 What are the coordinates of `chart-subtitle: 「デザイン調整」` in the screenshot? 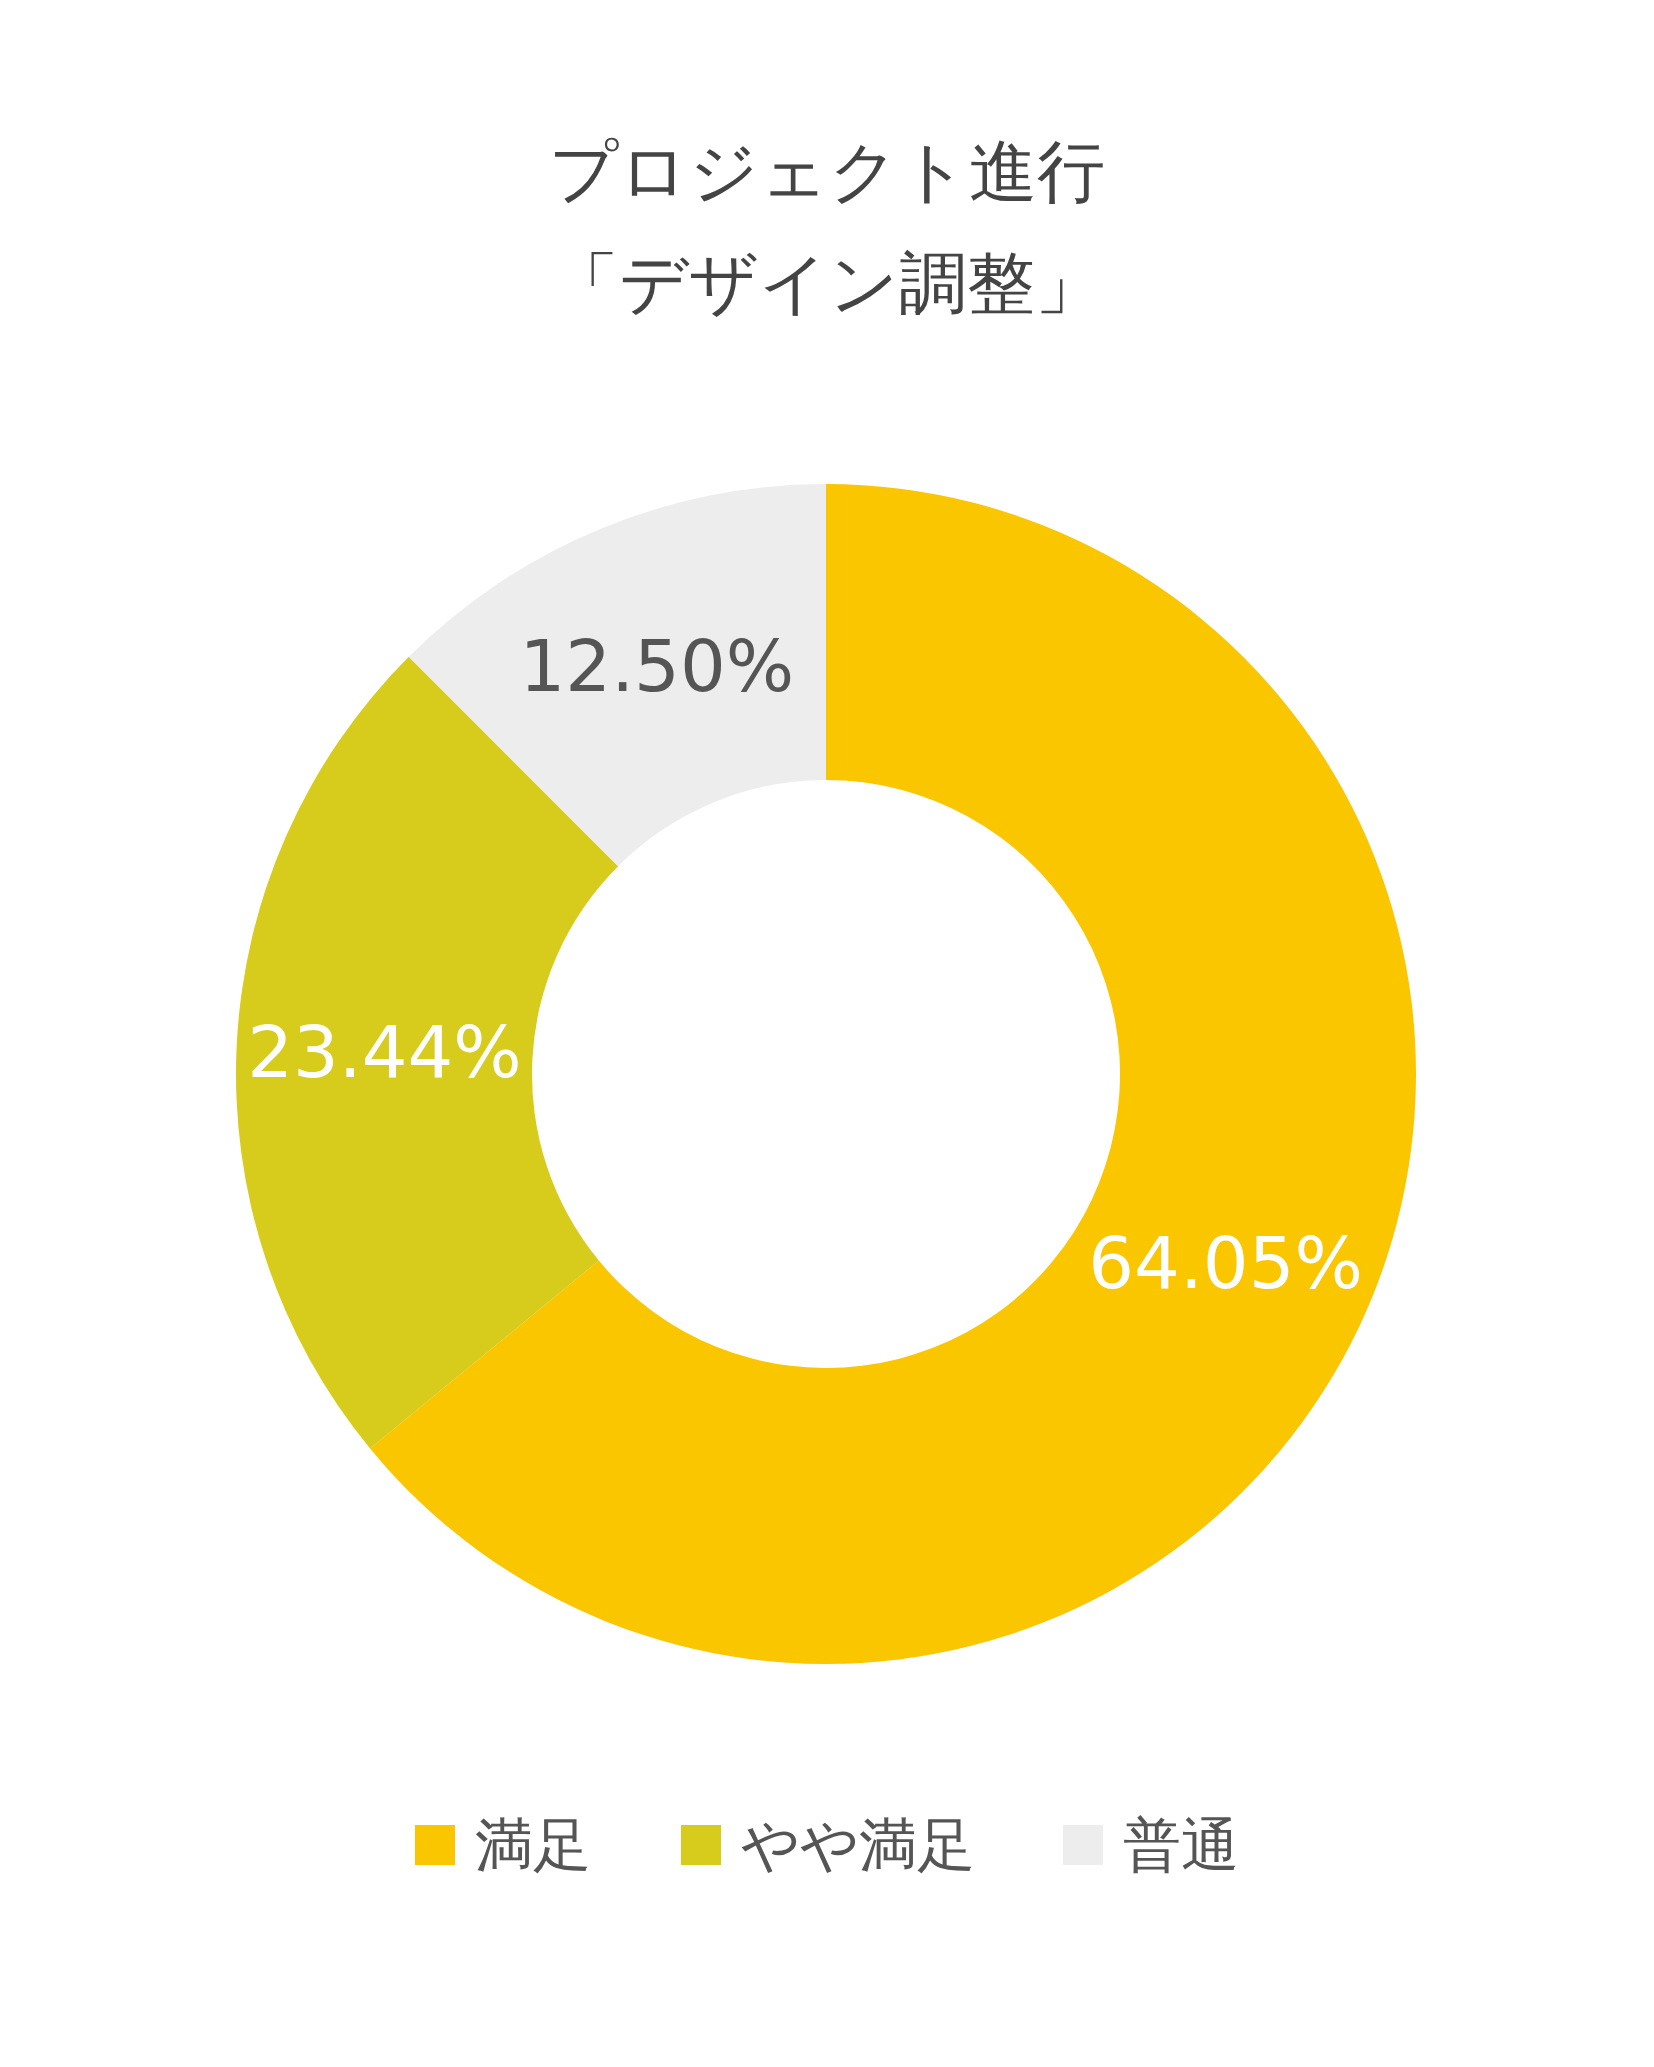 It's located at (827, 283).